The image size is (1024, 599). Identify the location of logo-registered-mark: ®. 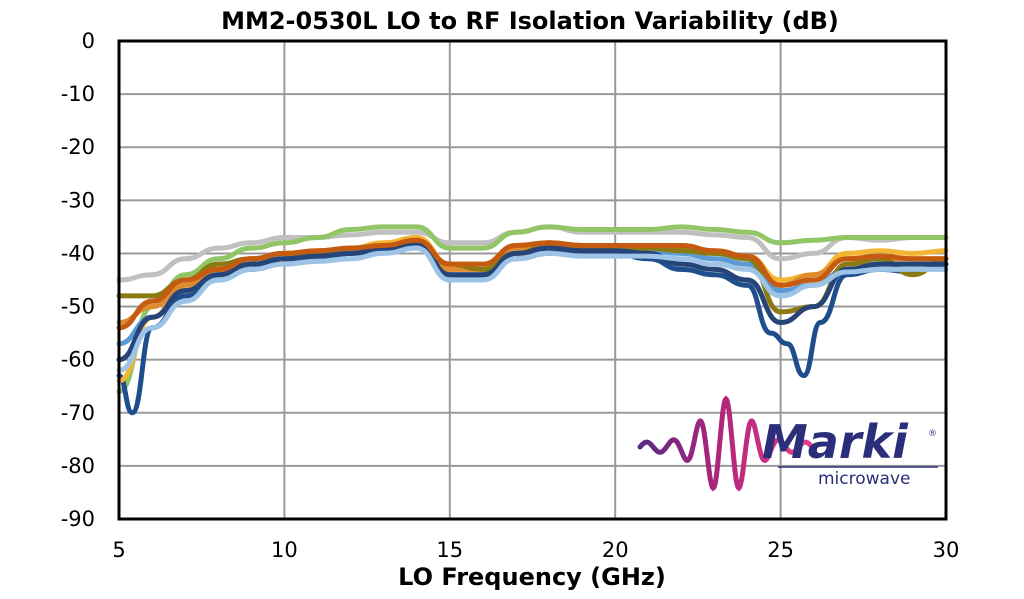
(932, 434).